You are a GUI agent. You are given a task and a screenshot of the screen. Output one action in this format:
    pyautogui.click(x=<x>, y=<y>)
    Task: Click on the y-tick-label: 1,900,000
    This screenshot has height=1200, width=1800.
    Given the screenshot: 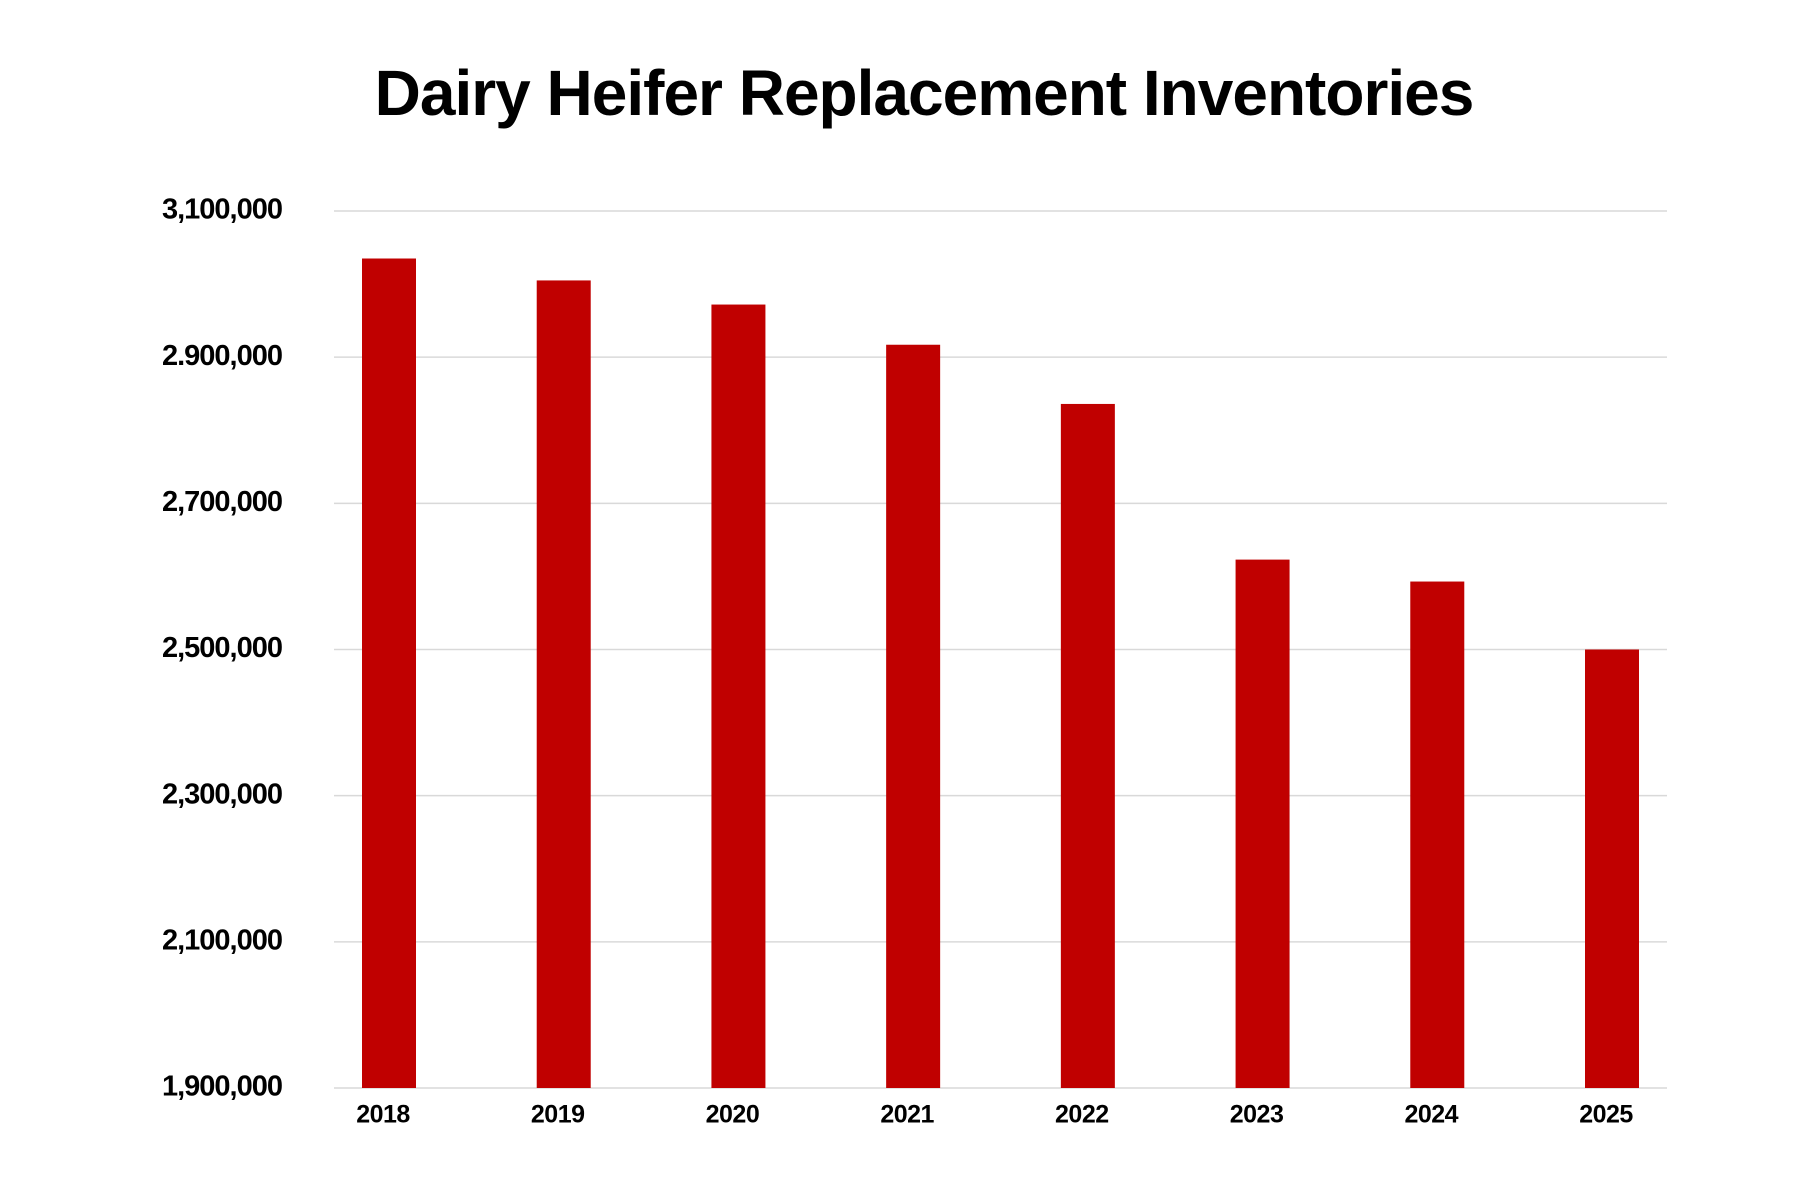 What is the action you would take?
    pyautogui.click(x=222, y=1087)
    